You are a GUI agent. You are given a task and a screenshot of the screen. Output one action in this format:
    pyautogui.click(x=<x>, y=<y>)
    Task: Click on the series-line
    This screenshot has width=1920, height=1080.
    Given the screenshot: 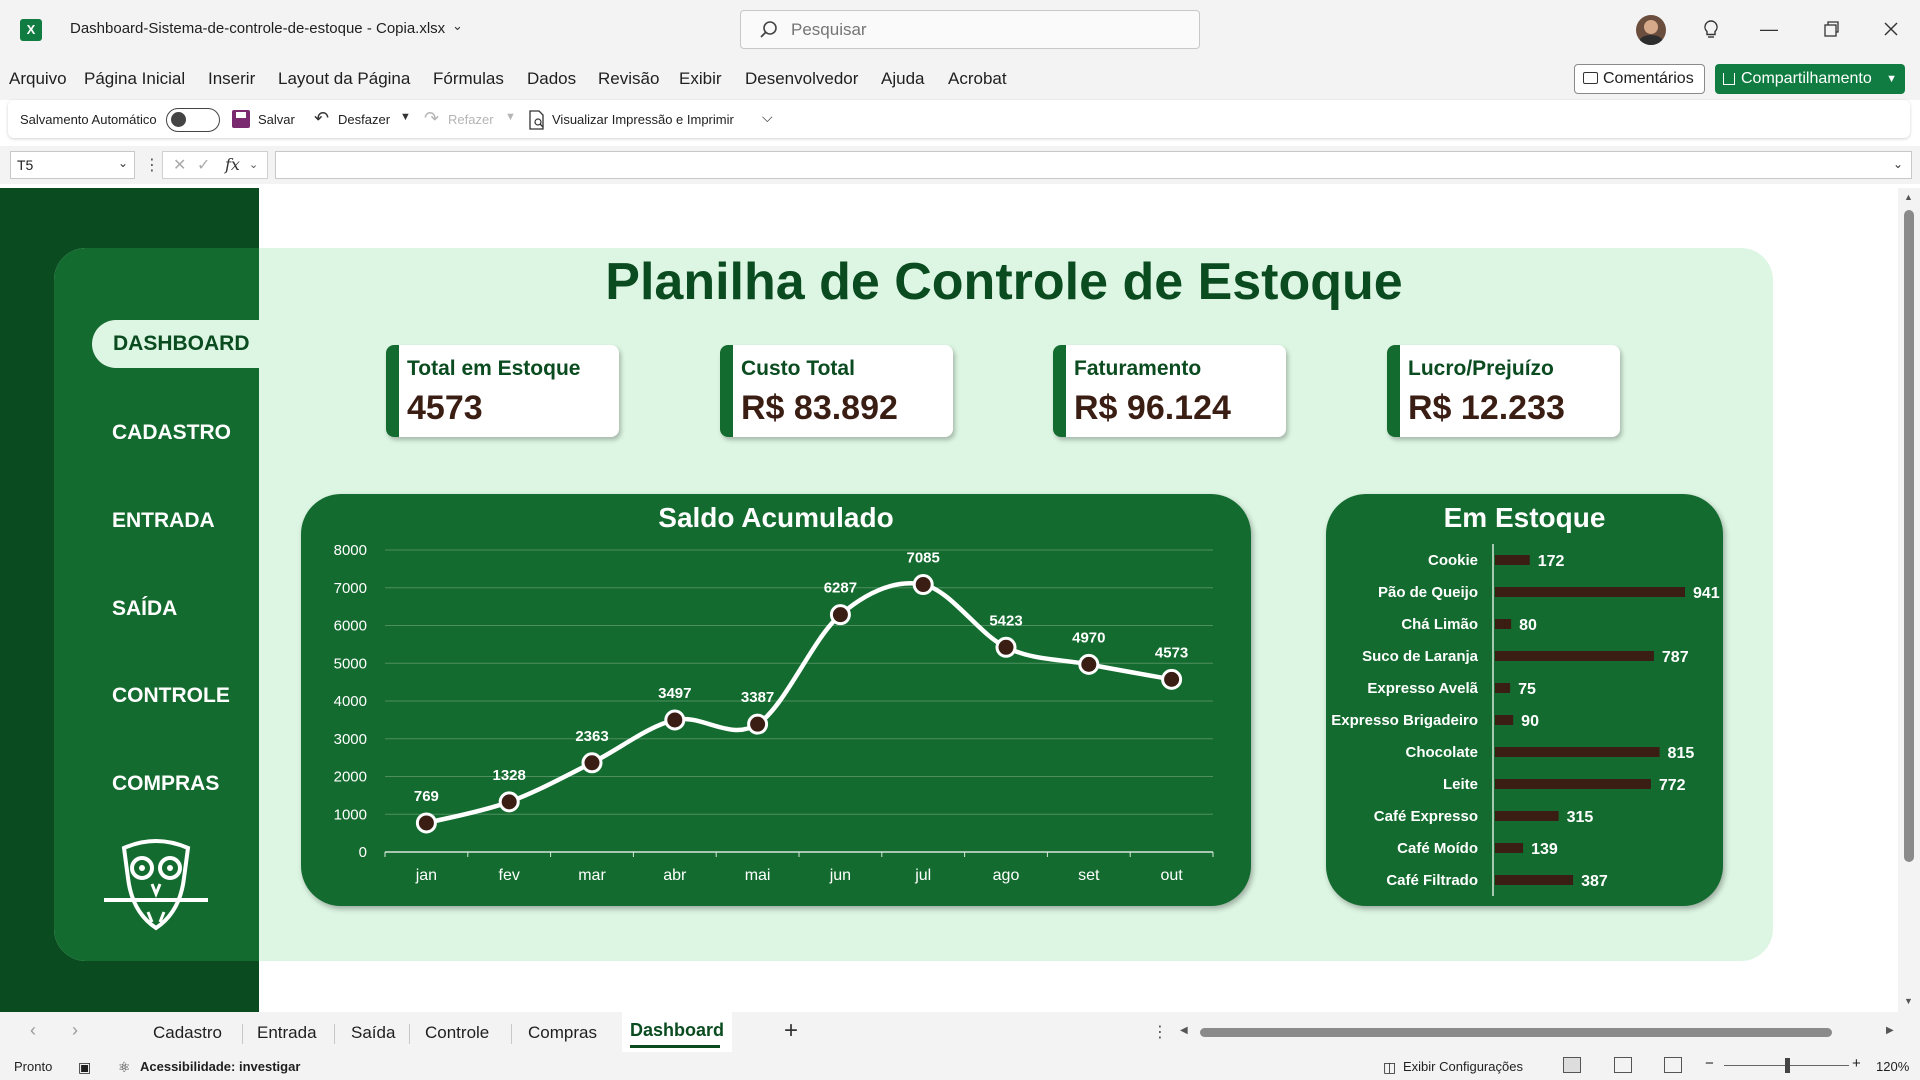 What is the action you would take?
    pyautogui.click(x=799, y=703)
    